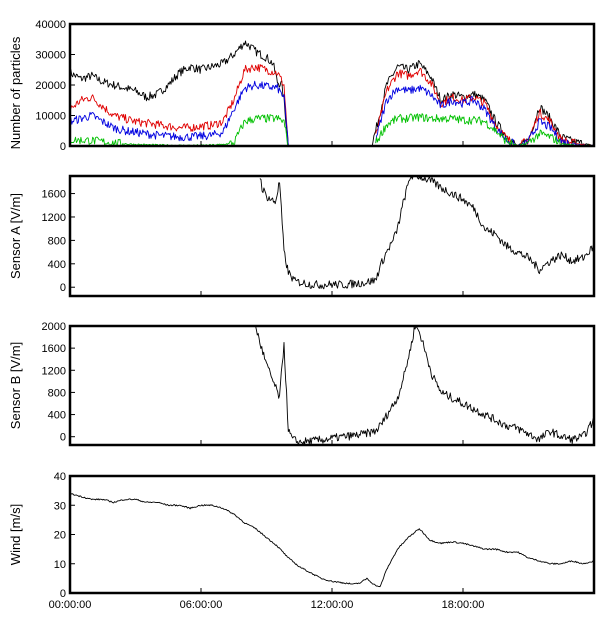 The width and height of the screenshot is (596, 626). Describe the element at coordinates (50, 117) in the screenshot. I see `y-tick-label-panel1-1: 10000` at that location.